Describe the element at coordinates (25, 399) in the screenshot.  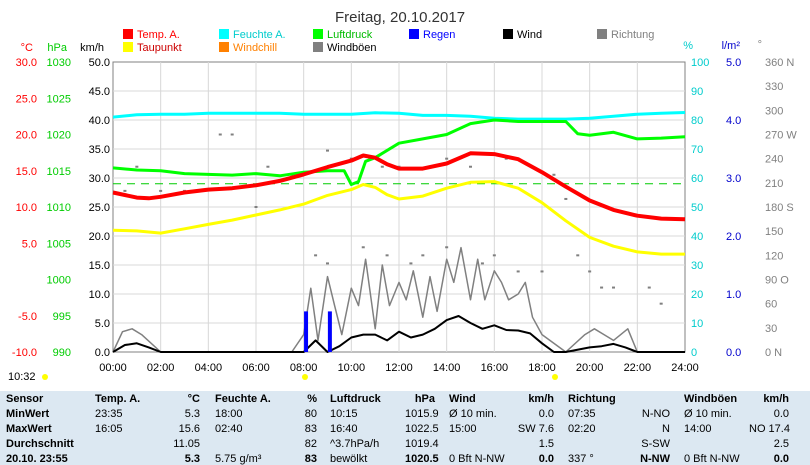
I see `table-header: Sensor` at that location.